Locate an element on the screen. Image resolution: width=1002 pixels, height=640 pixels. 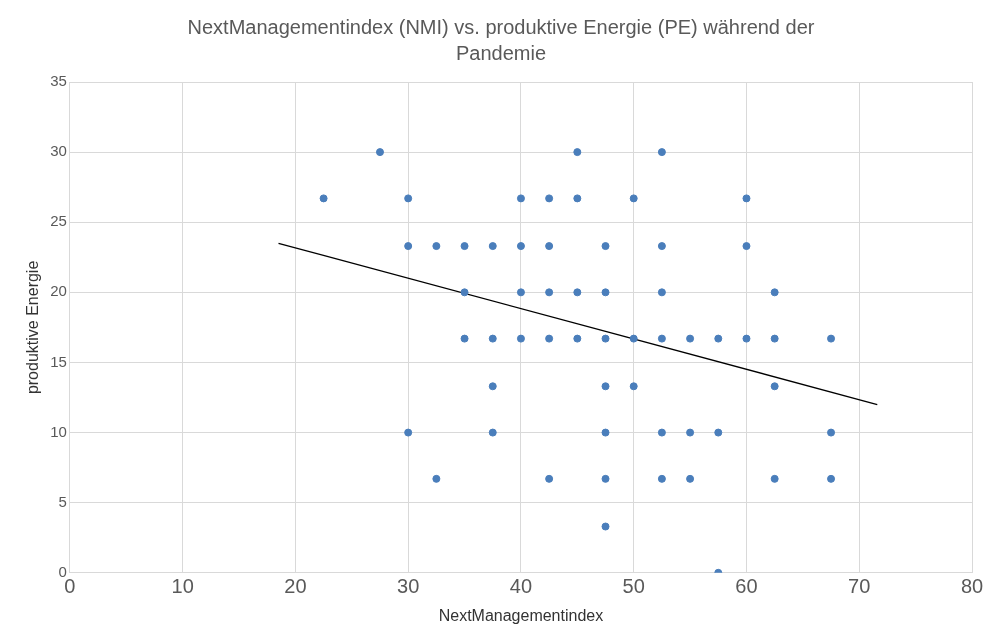
y-tick-label: 30 is located at coordinates (58, 151).